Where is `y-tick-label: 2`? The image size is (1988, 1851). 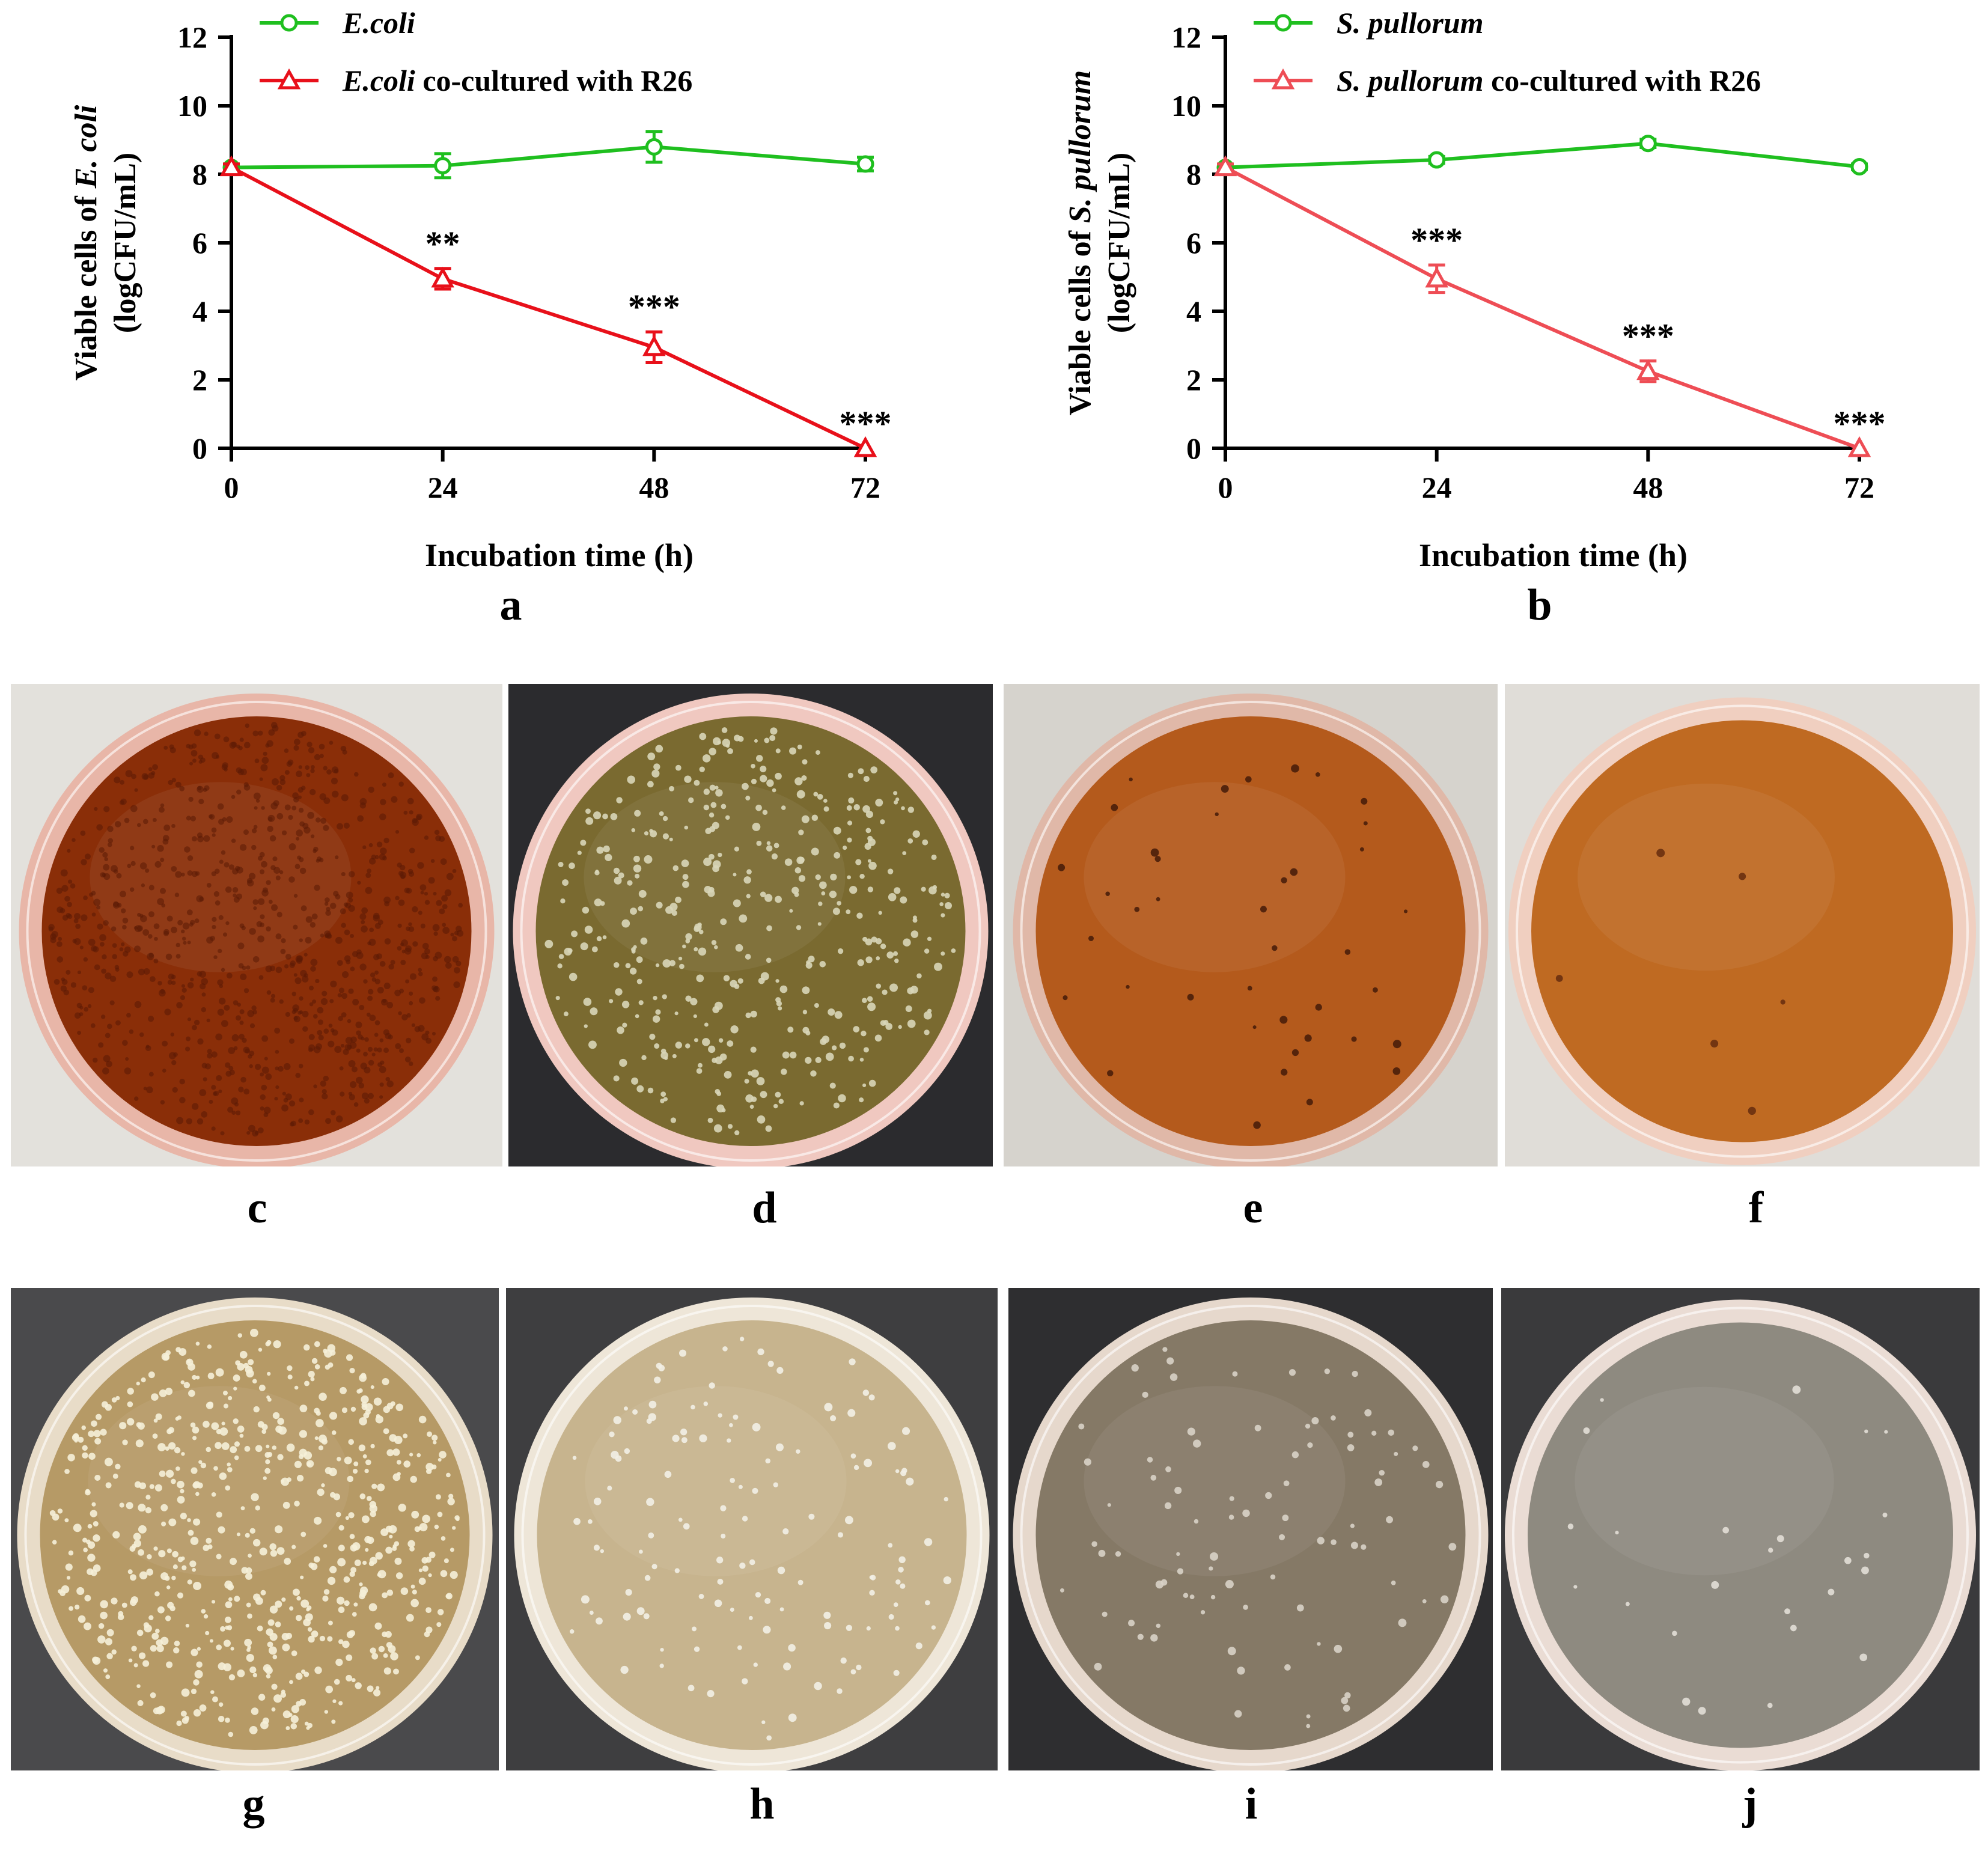 y-tick-label: 2 is located at coordinates (1193, 380).